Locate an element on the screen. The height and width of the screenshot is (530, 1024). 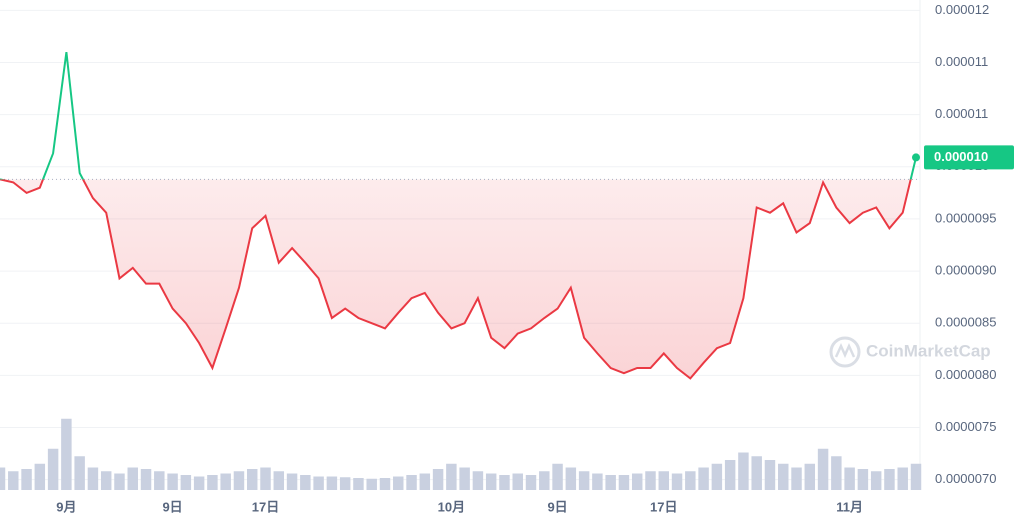
y-tick-label: 0.0000075 is located at coordinates (965, 426).